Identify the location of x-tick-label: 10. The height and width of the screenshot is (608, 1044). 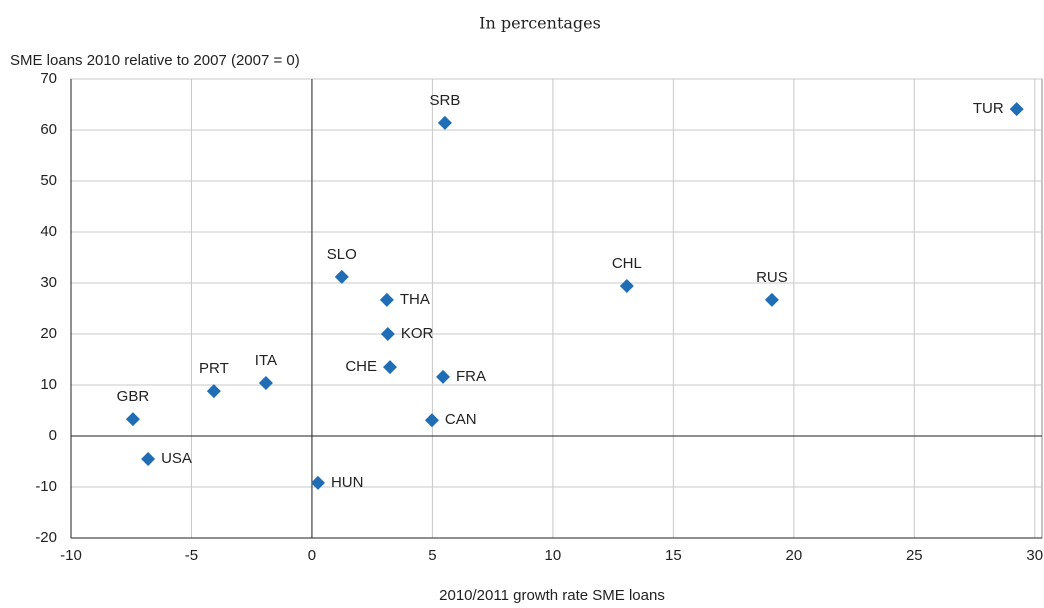
(553, 555).